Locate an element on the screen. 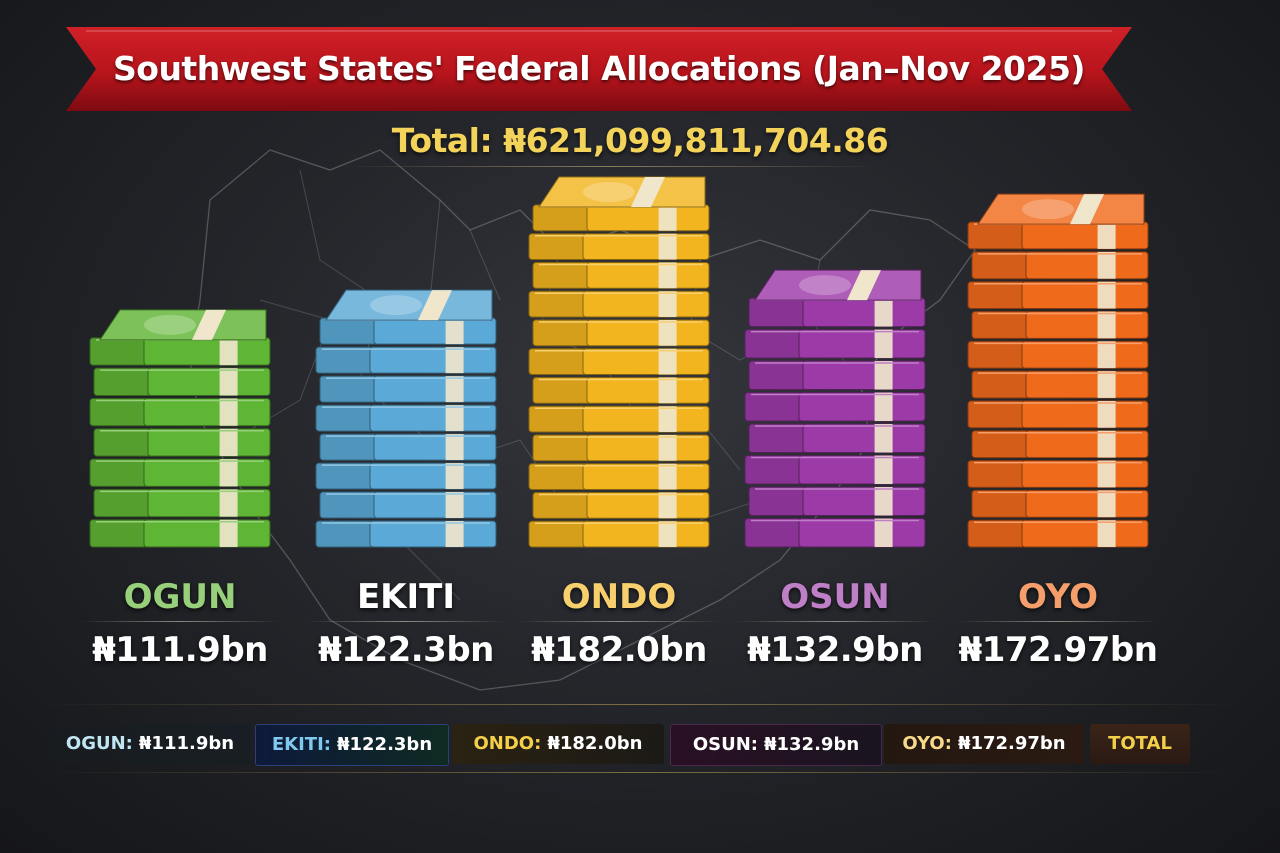 The width and height of the screenshot is (1280, 853). category-label-oyo: OYO is located at coordinates (1057, 597).